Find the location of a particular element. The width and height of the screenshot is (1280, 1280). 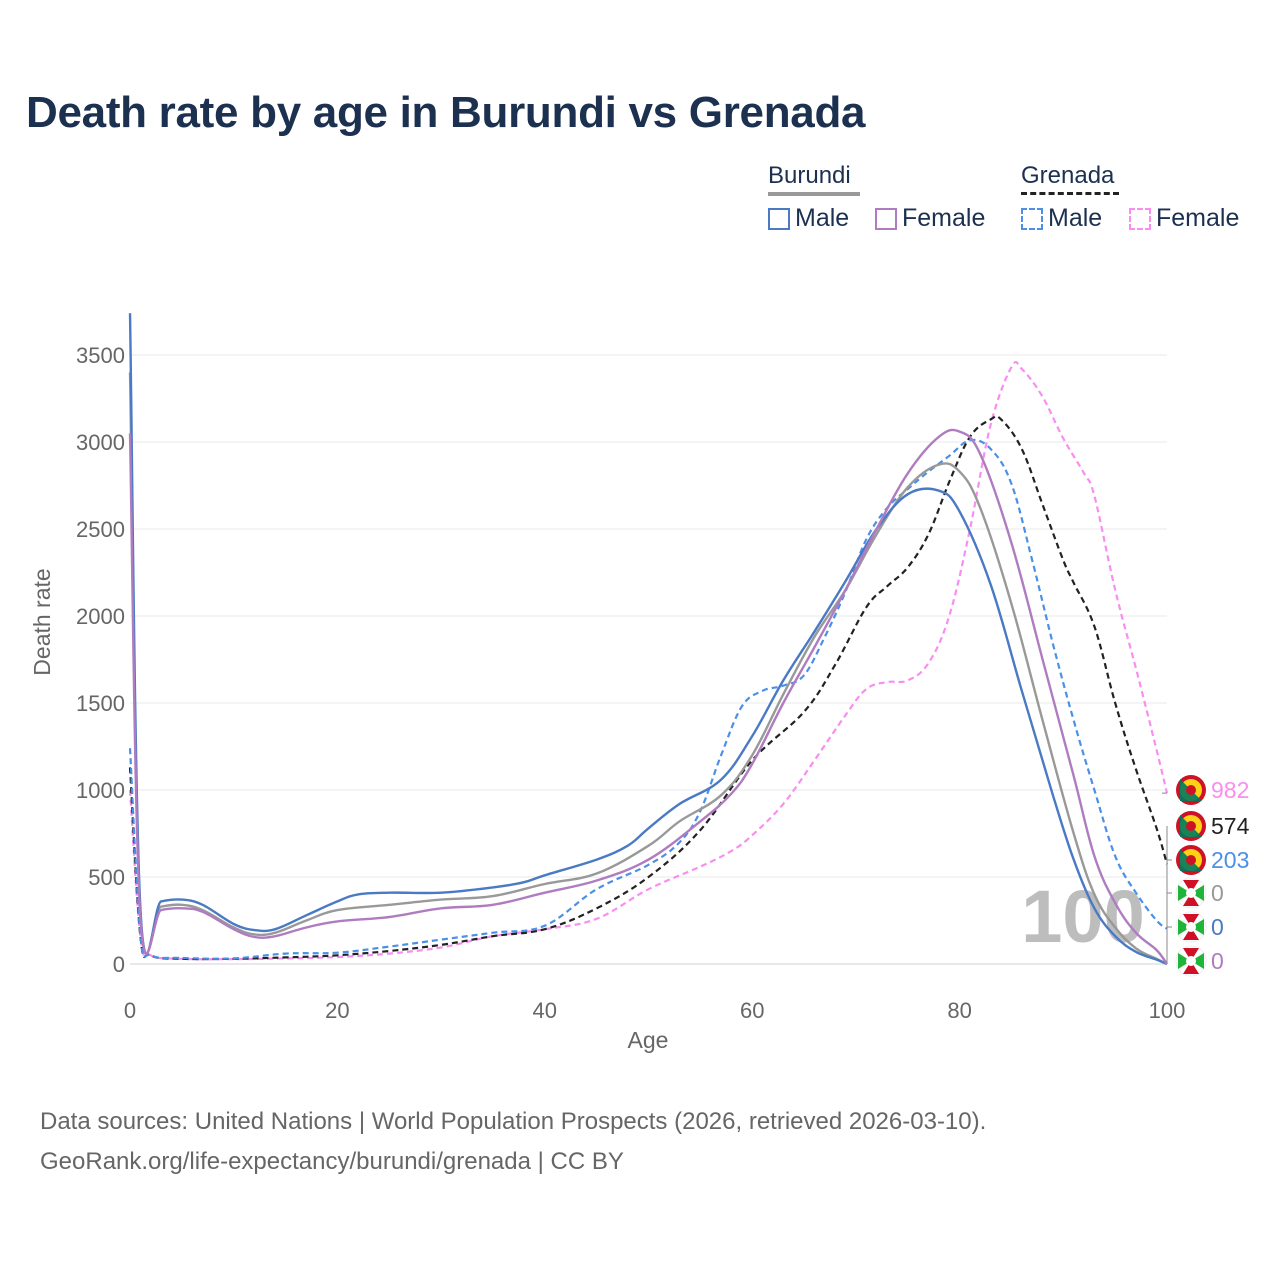

legend-label-burundi-male: Male is located at coordinates (822, 218).